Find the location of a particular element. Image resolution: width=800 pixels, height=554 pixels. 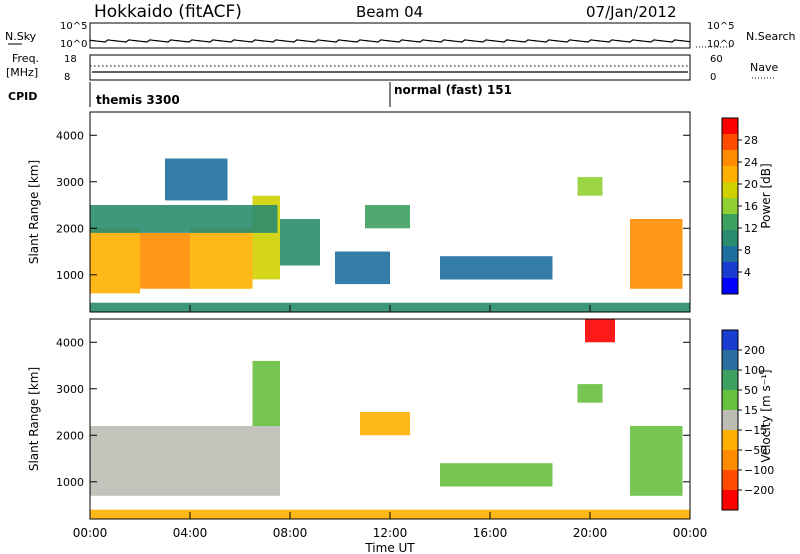

velocity-colorbar-title: Velocity [m s⁻¹] is located at coordinates (766, 415).